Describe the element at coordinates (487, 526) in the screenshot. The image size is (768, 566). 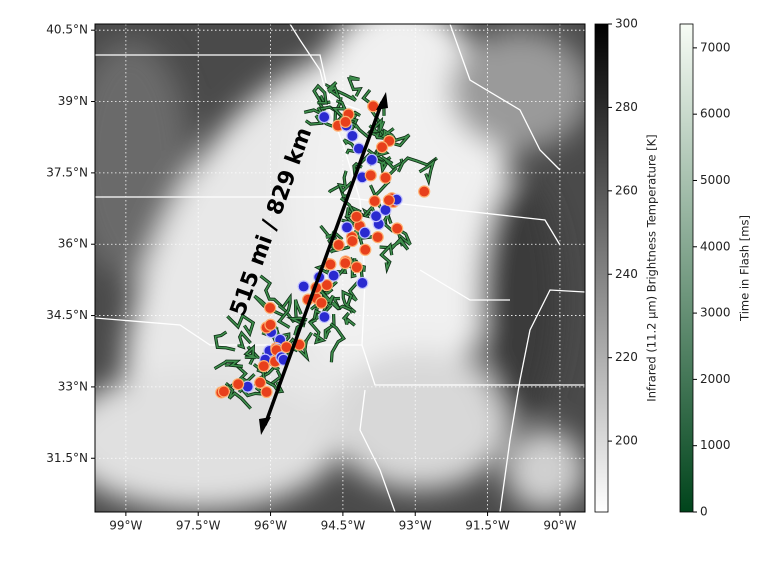
I see `lon-tick-label: 91.5°W` at that location.